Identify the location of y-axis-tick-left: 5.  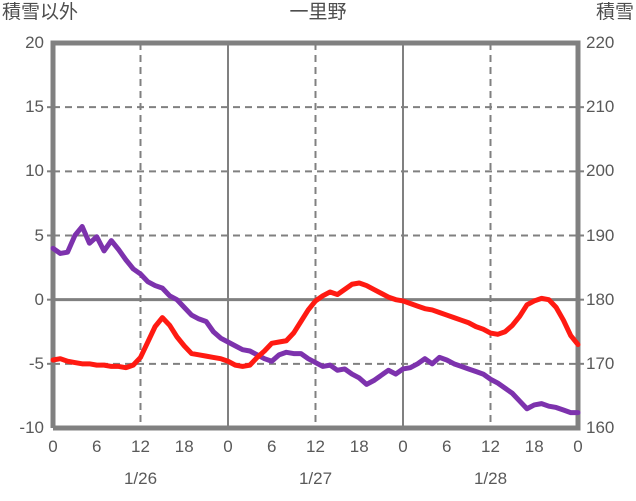
(39, 235).